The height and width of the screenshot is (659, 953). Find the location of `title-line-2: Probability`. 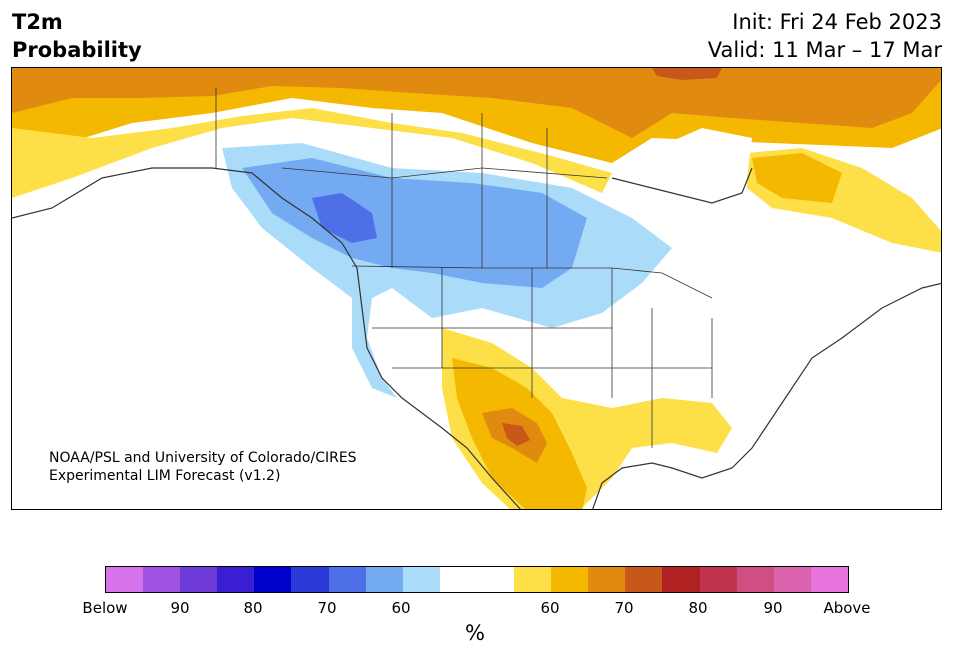

title-line-2: Probability is located at coordinates (77, 50).